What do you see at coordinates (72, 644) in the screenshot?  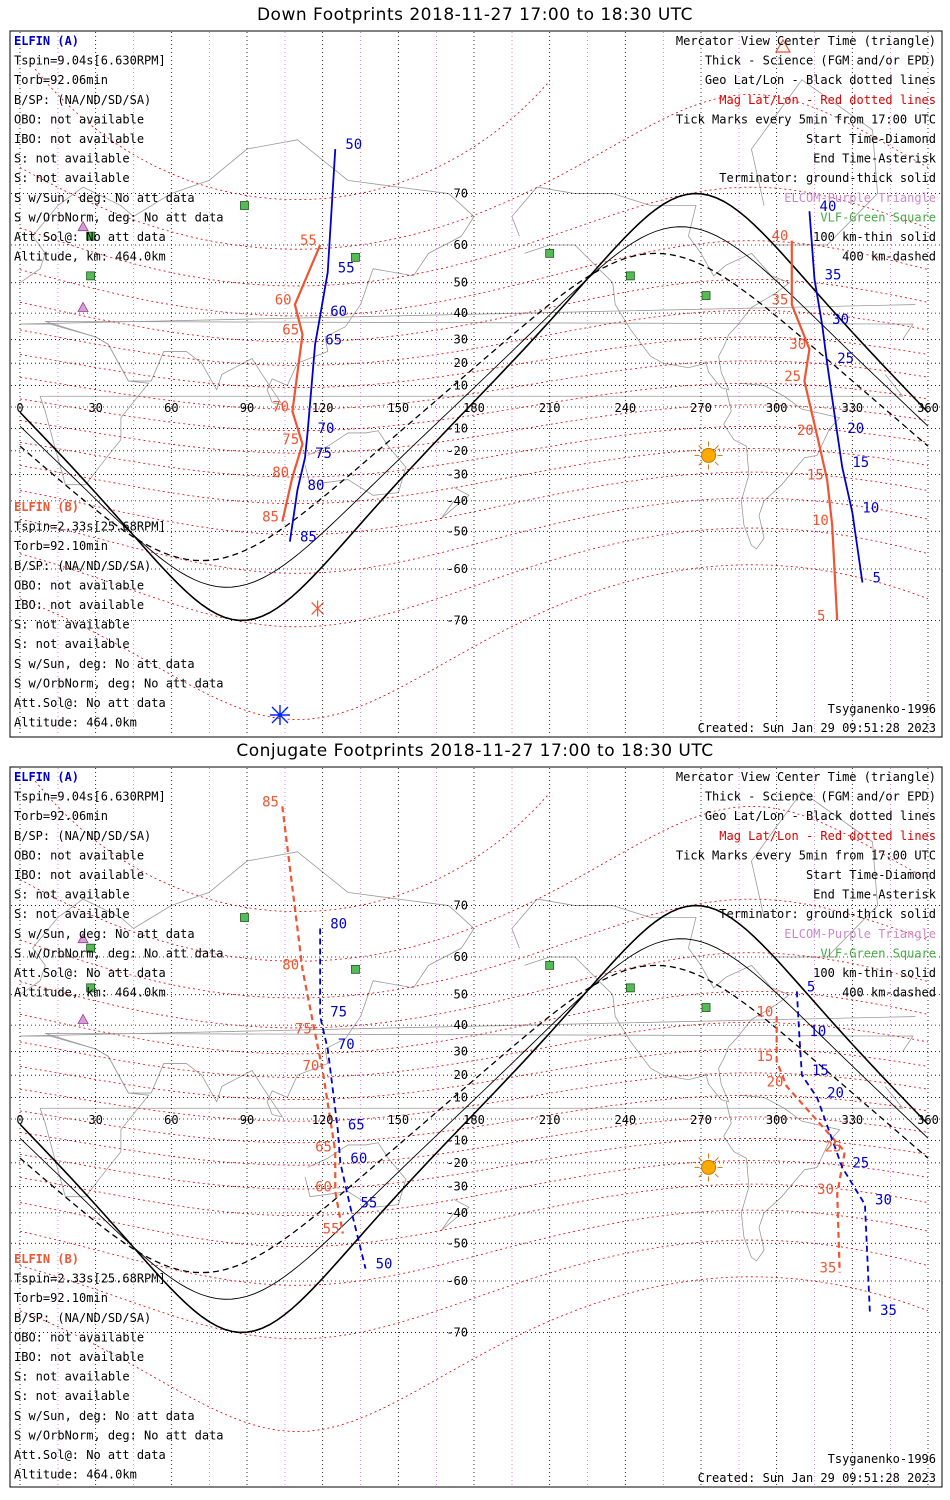 I see `elfin-b-info-line: S: not available` at bounding box center [72, 644].